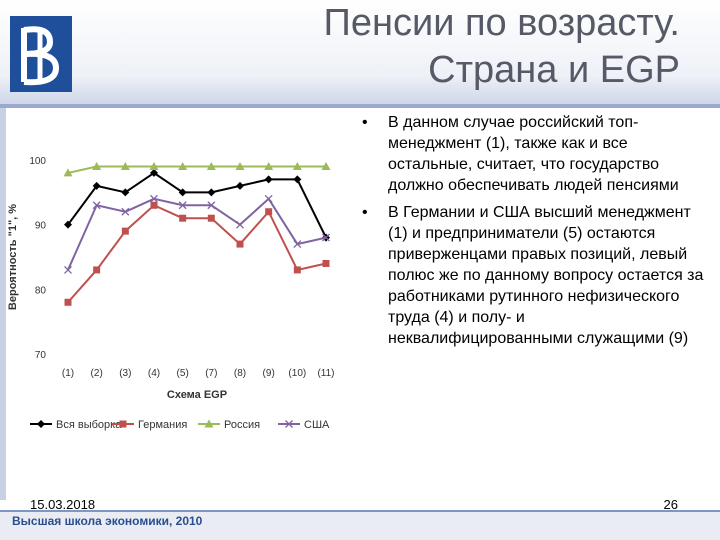  What do you see at coordinates (211, 373) in the screenshot?
I see `x-tick-label: (7)` at bounding box center [211, 373].